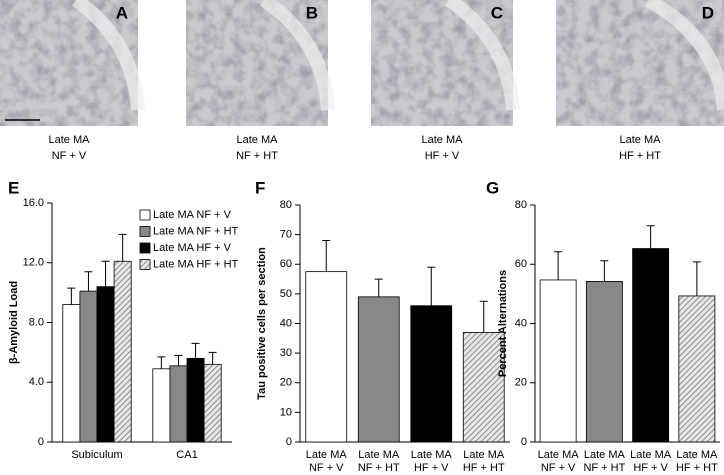  What do you see at coordinates (260, 187) in the screenshot?
I see `panel-label: F` at bounding box center [260, 187].